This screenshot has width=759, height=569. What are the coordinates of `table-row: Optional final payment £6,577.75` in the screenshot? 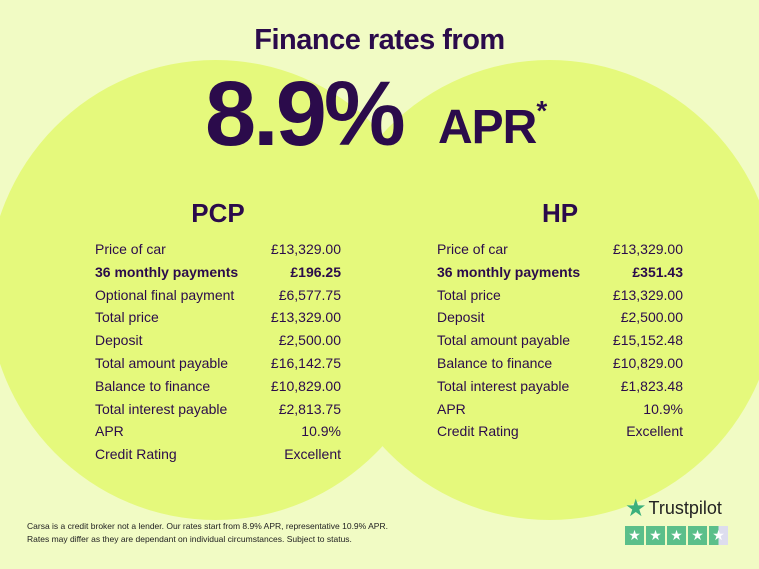 It's located at (218, 295).